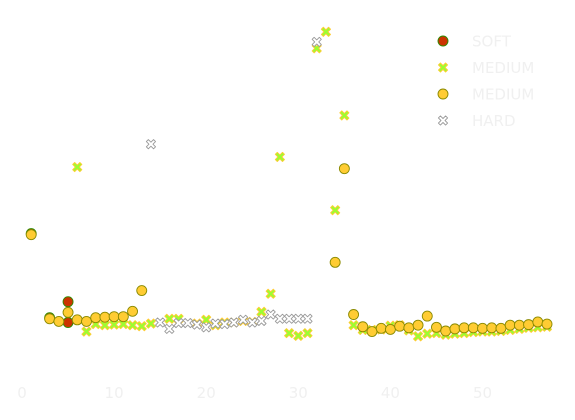  Describe the element at coordinates (22, 393) in the screenshot. I see `x-tick-label: 0` at that location.